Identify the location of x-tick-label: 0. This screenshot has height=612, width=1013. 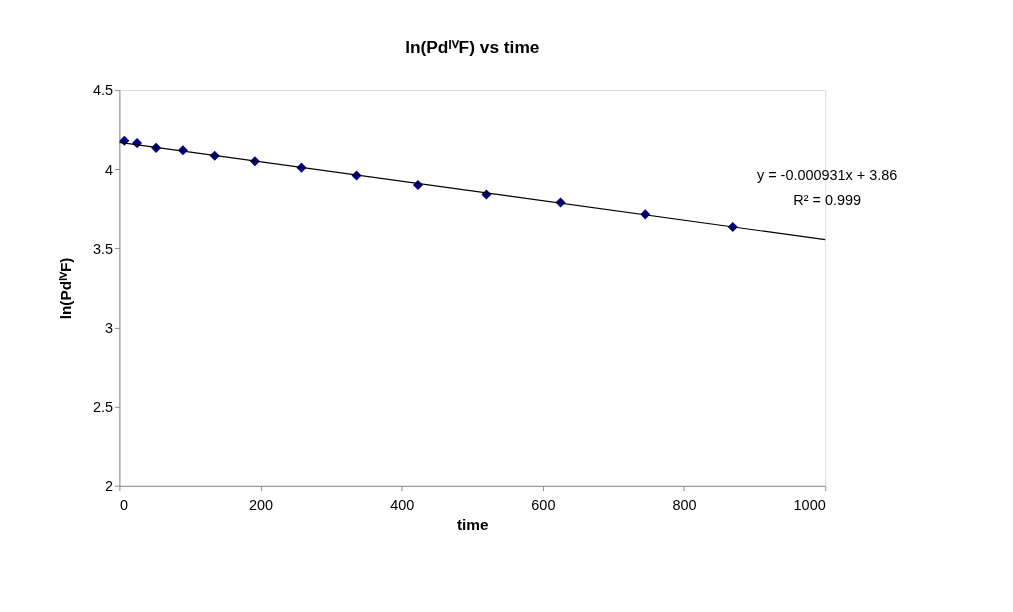
(123, 505).